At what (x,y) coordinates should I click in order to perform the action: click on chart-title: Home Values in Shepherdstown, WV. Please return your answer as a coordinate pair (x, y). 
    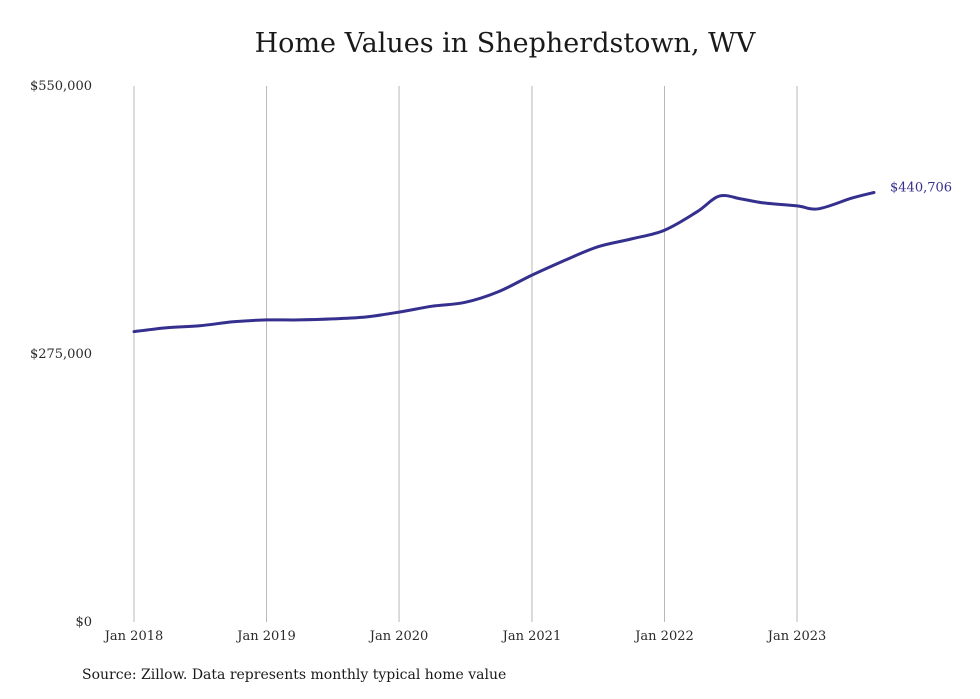
    Looking at the image, I should click on (505, 43).